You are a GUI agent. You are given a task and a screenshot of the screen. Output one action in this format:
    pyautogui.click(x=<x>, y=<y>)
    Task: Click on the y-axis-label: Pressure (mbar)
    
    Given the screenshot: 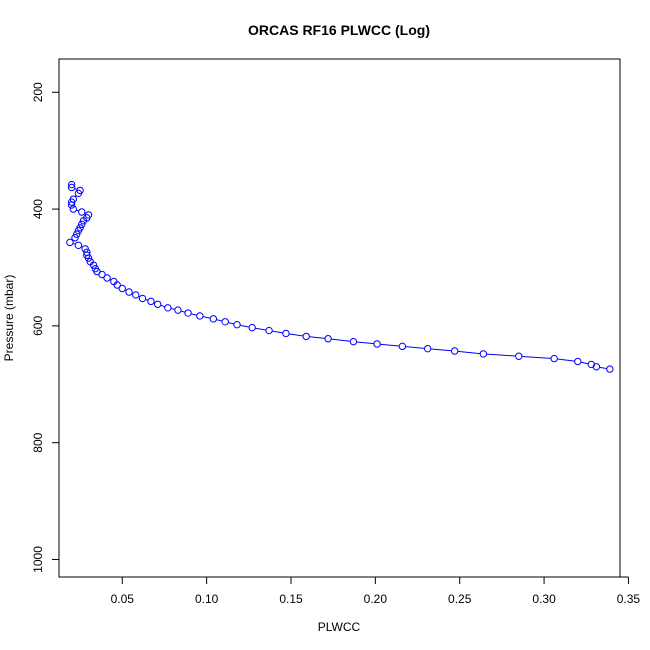 What is the action you would take?
    pyautogui.click(x=9, y=318)
    